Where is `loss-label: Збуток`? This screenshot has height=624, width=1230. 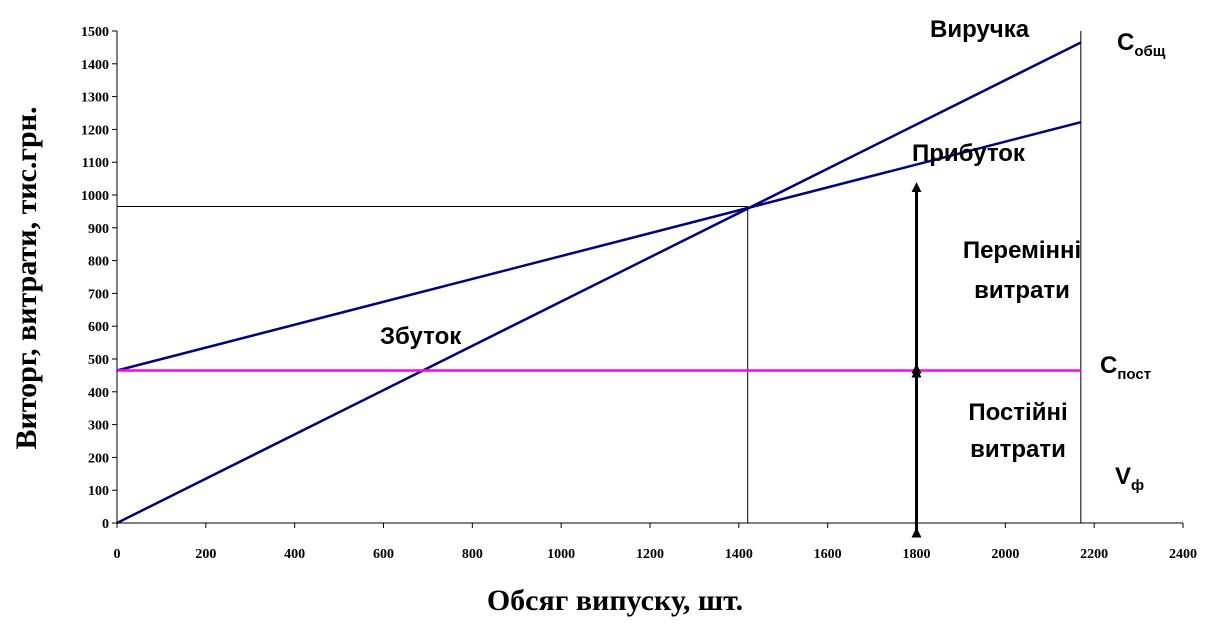 loss-label: Збуток is located at coordinates (421, 336).